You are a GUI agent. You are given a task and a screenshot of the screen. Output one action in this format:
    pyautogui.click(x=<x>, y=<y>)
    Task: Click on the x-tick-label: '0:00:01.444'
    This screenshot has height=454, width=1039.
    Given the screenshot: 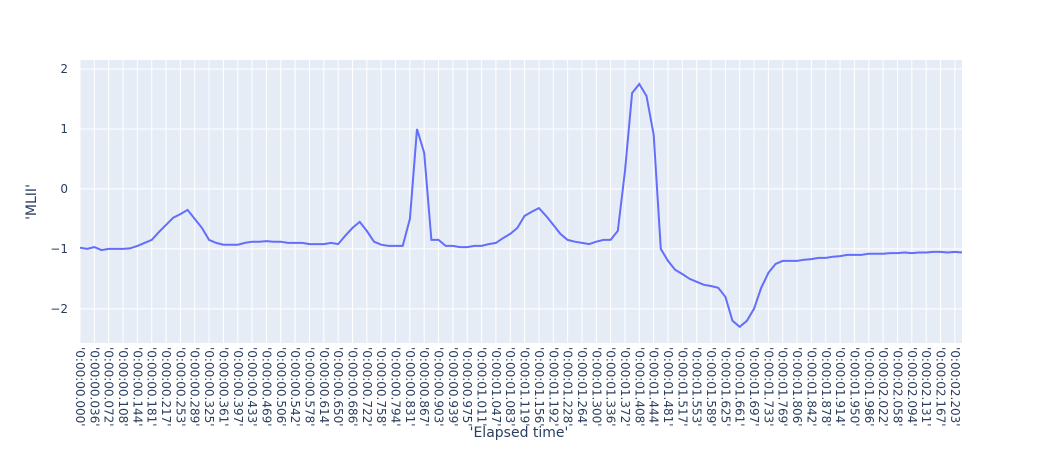 What is the action you would take?
    pyautogui.click(x=654, y=387)
    